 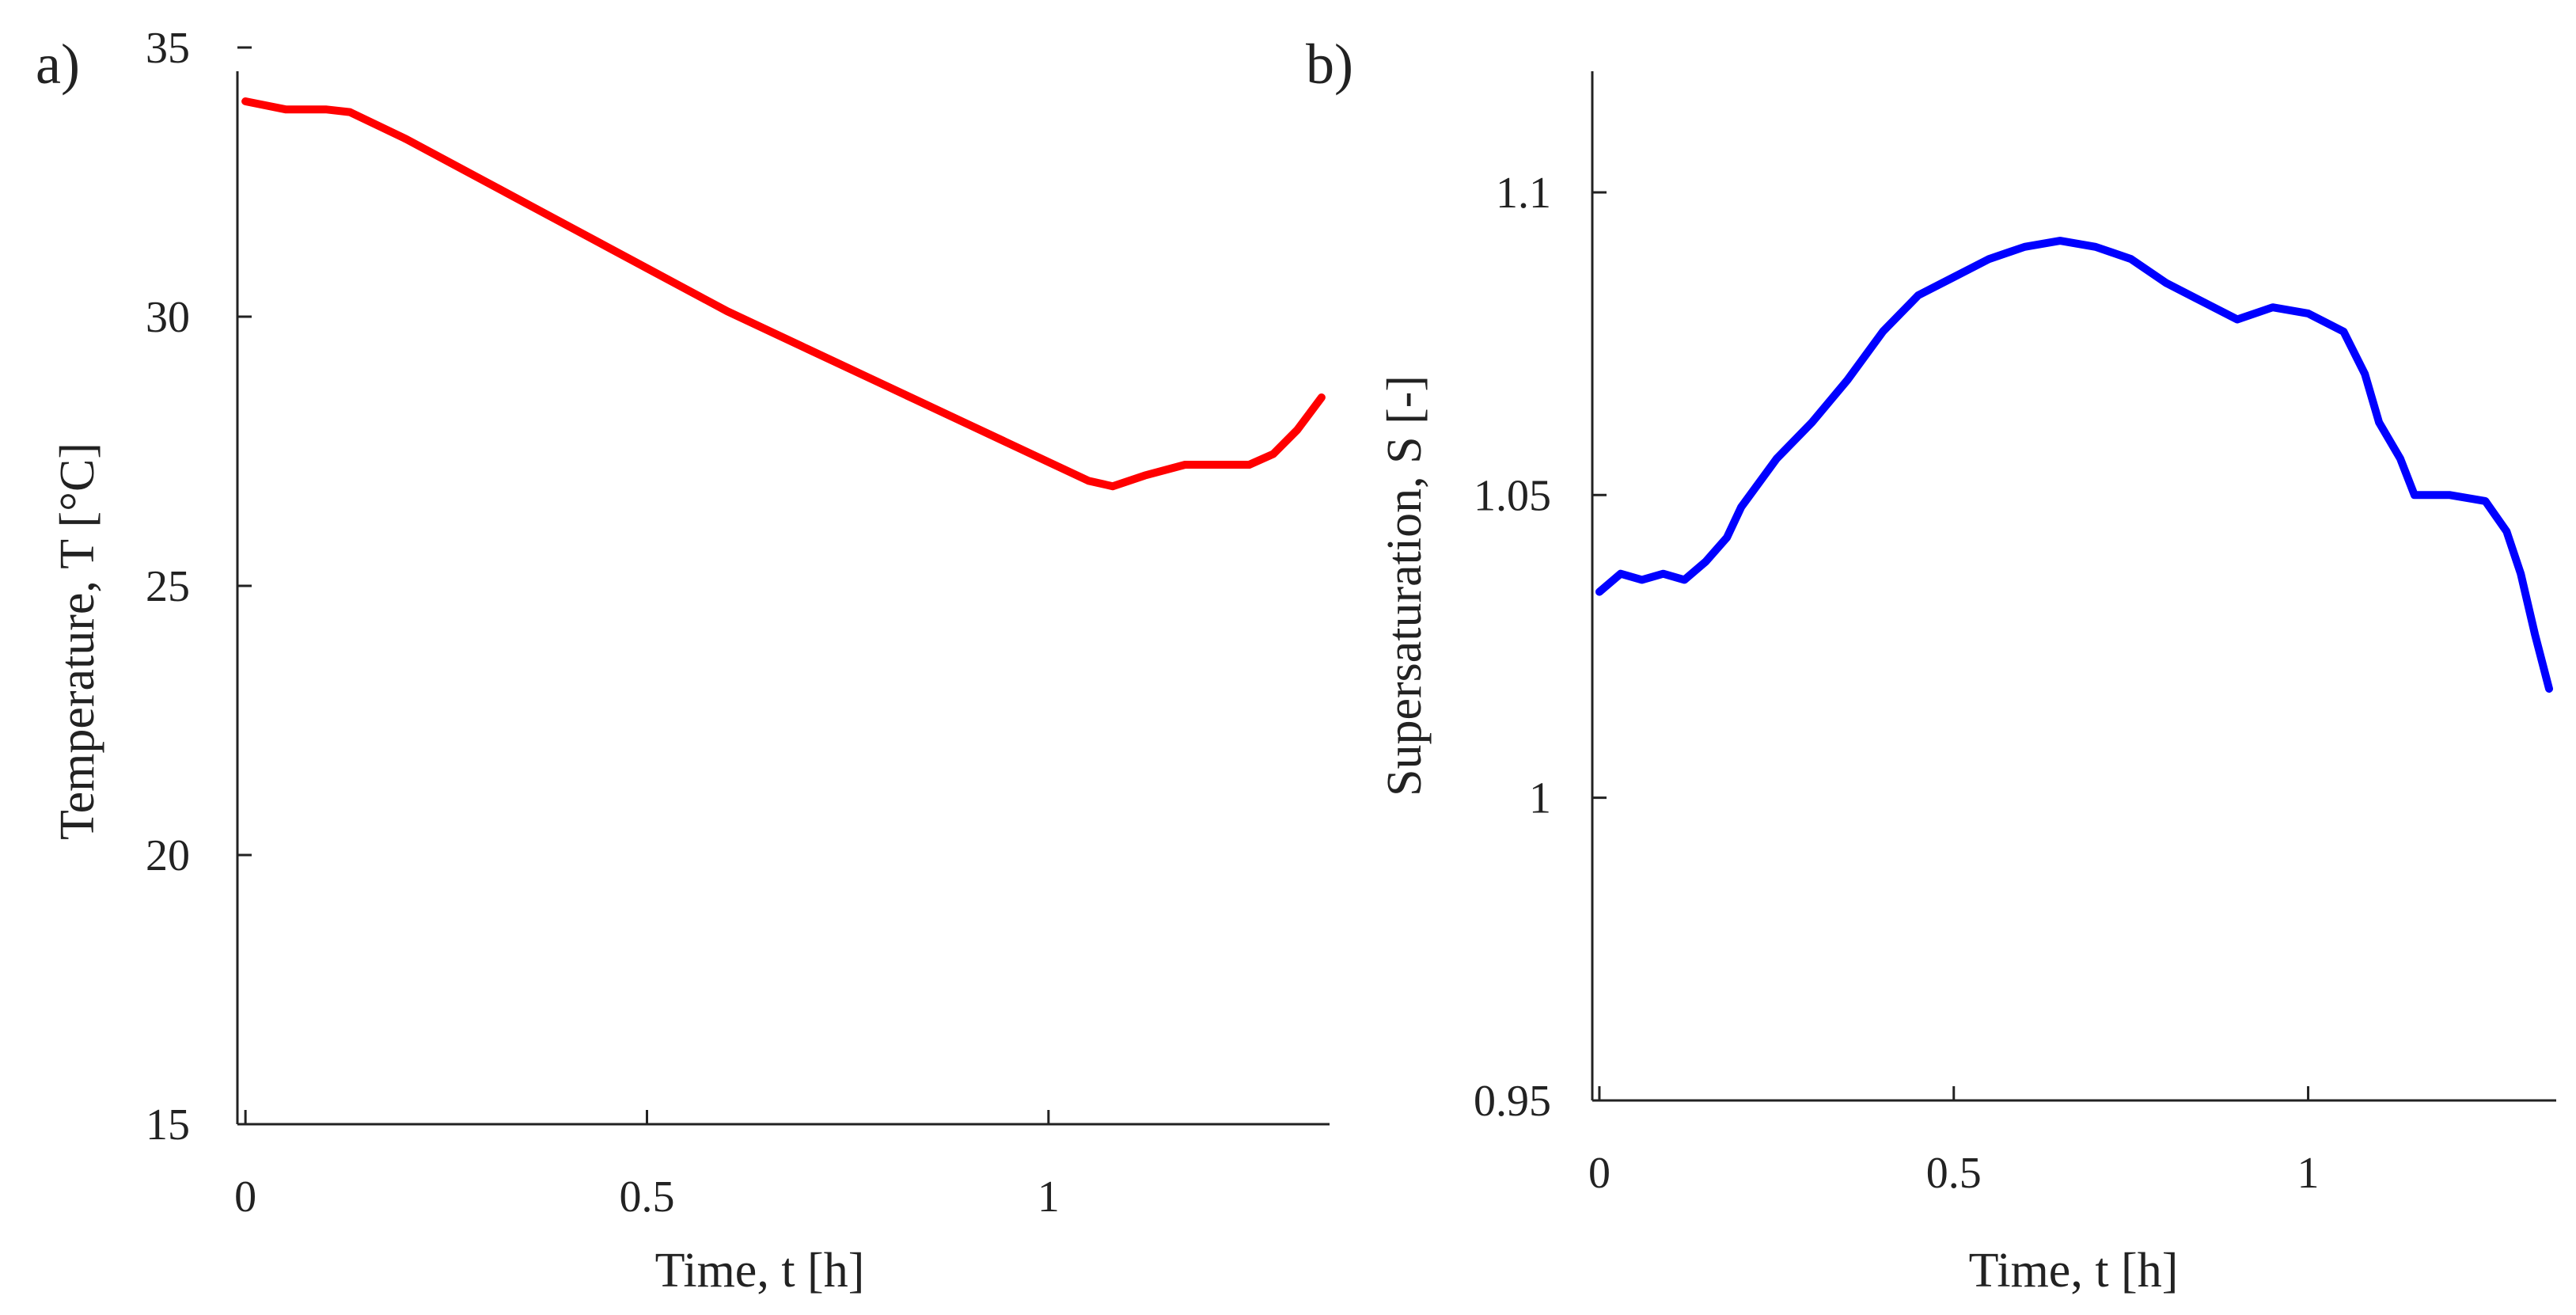 I want to click on panel-b-y-tick-label: 1.05, so click(x=1512, y=496).